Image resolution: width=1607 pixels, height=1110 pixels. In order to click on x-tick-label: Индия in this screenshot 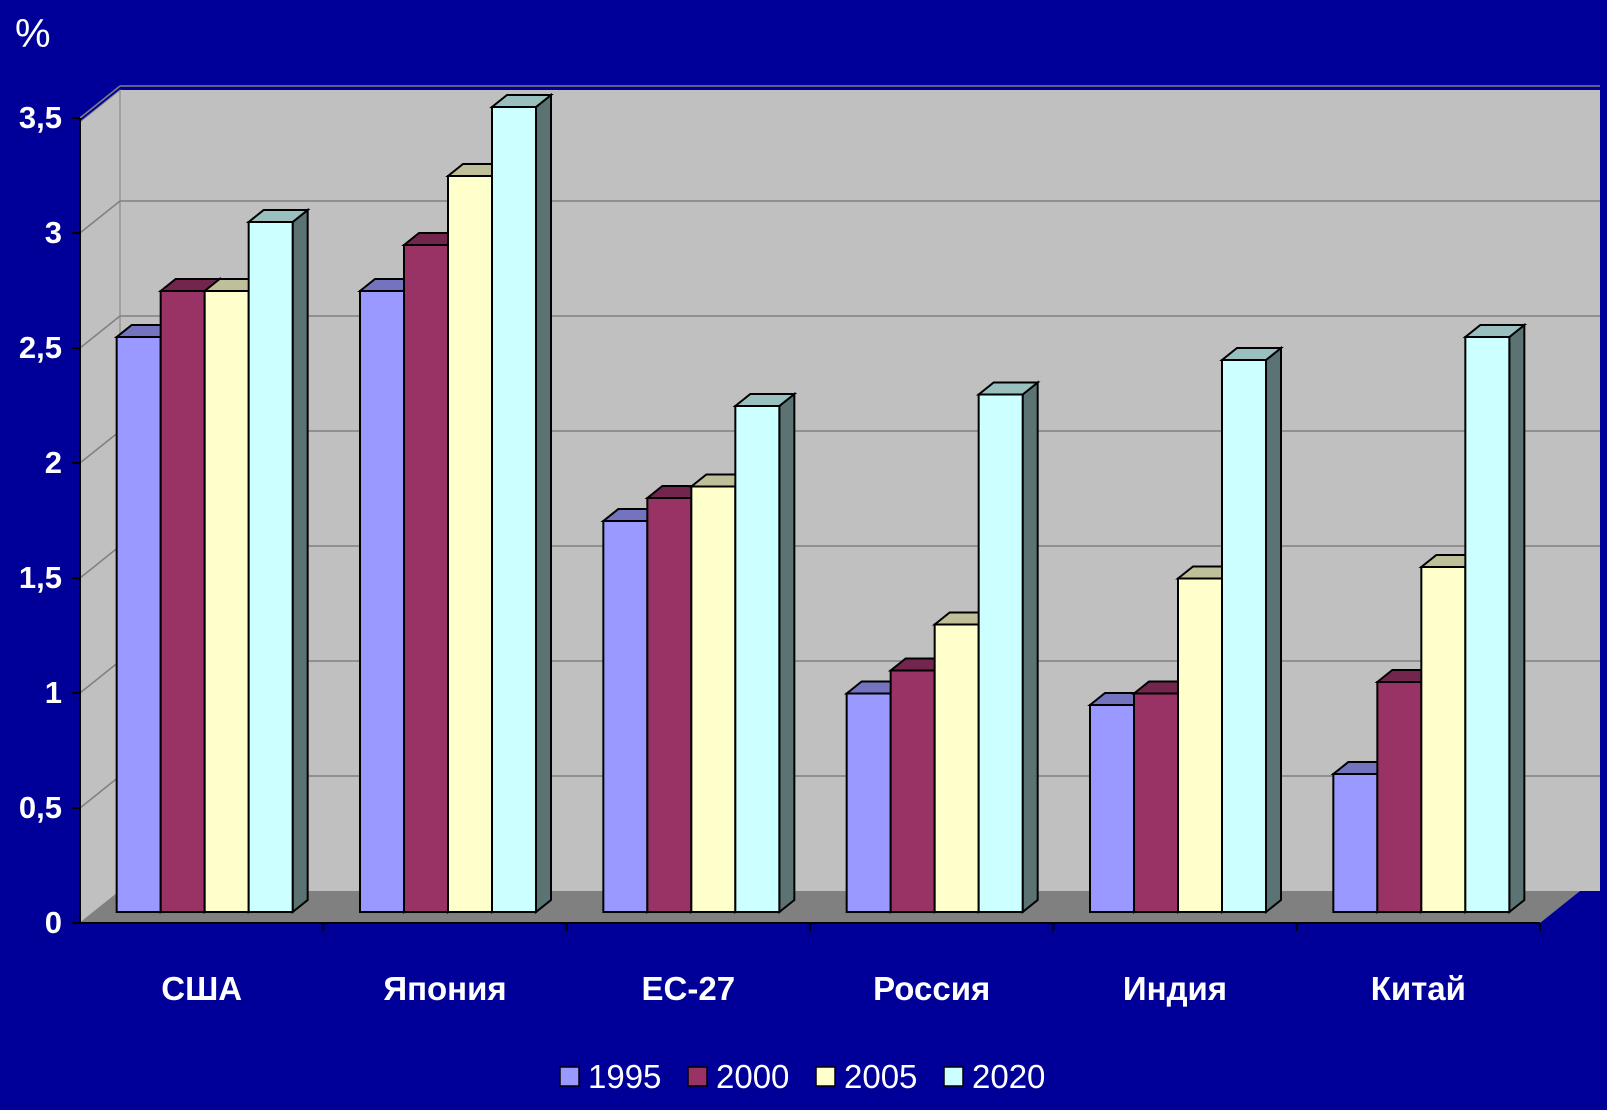, I will do `click(1175, 988)`.